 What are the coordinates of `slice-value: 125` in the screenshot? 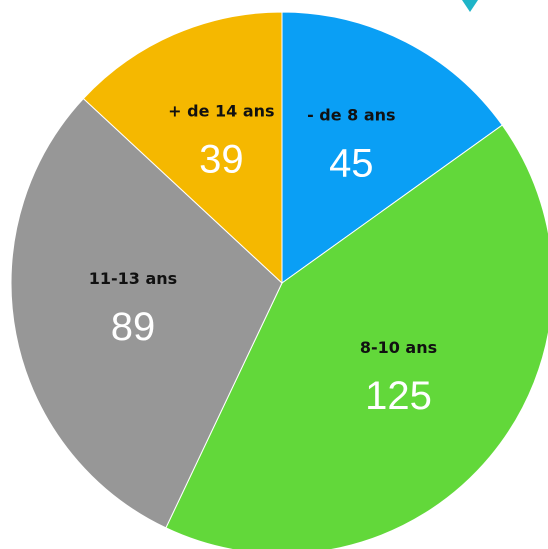 It's located at (398, 396).